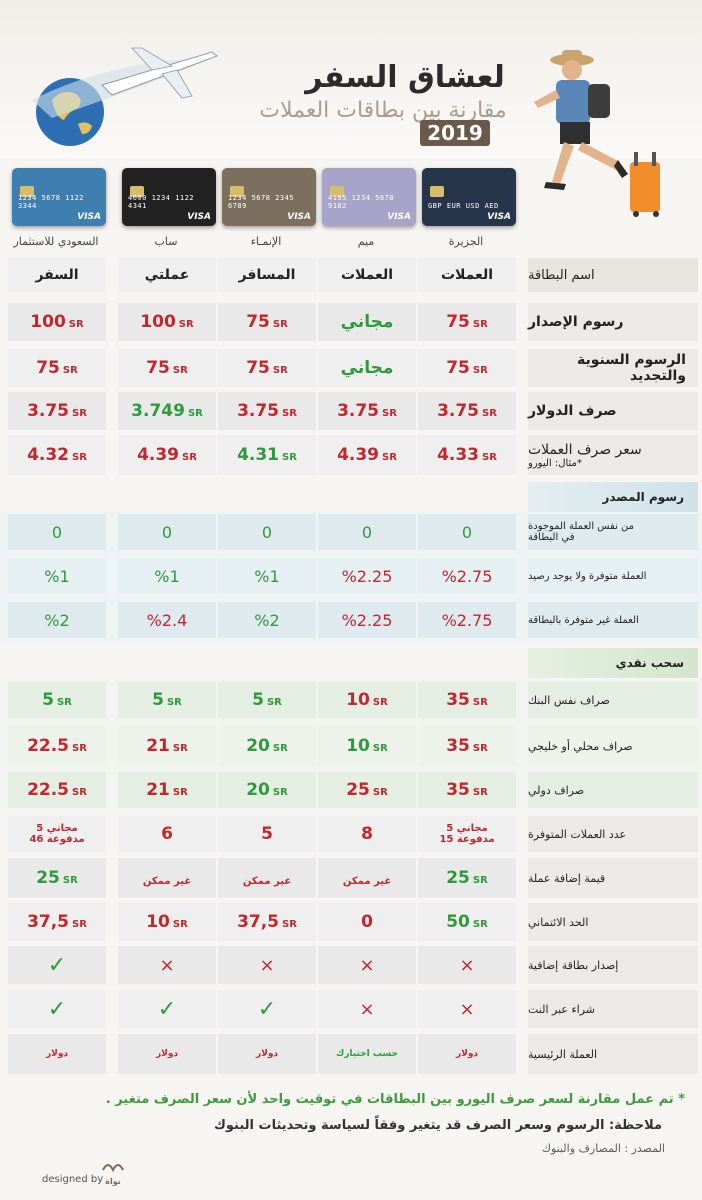 The image size is (702, 1200). What do you see at coordinates (613, 878) in the screenshot?
I see `row-label: قيمة إضافة عملة` at bounding box center [613, 878].